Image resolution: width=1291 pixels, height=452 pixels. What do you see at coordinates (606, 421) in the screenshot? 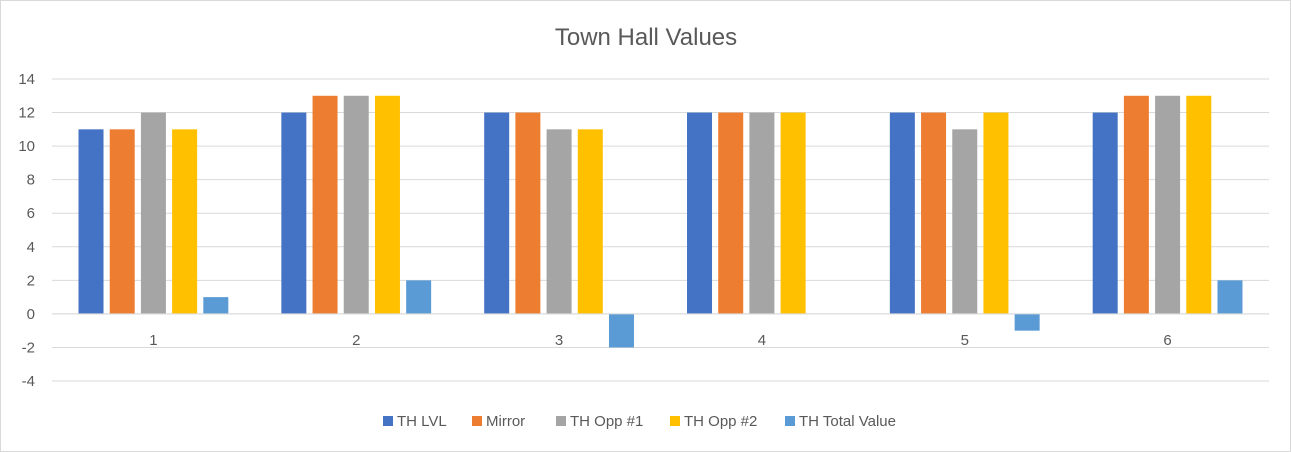
I see `legend-label: TH Opp #1` at bounding box center [606, 421].